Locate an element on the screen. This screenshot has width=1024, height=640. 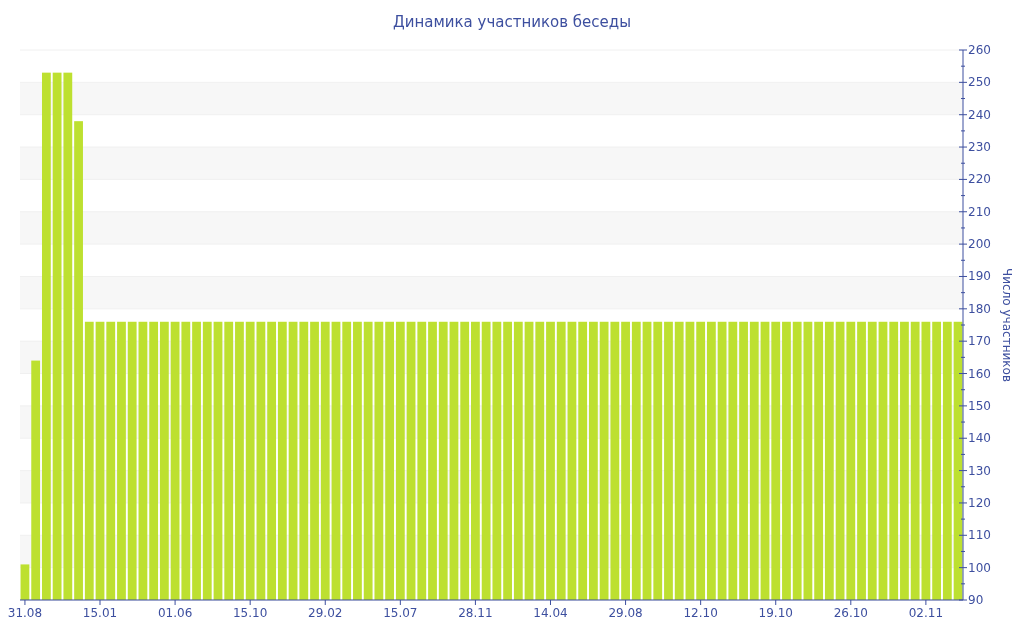
y-tick-label: 210 is located at coordinates (979, 211).